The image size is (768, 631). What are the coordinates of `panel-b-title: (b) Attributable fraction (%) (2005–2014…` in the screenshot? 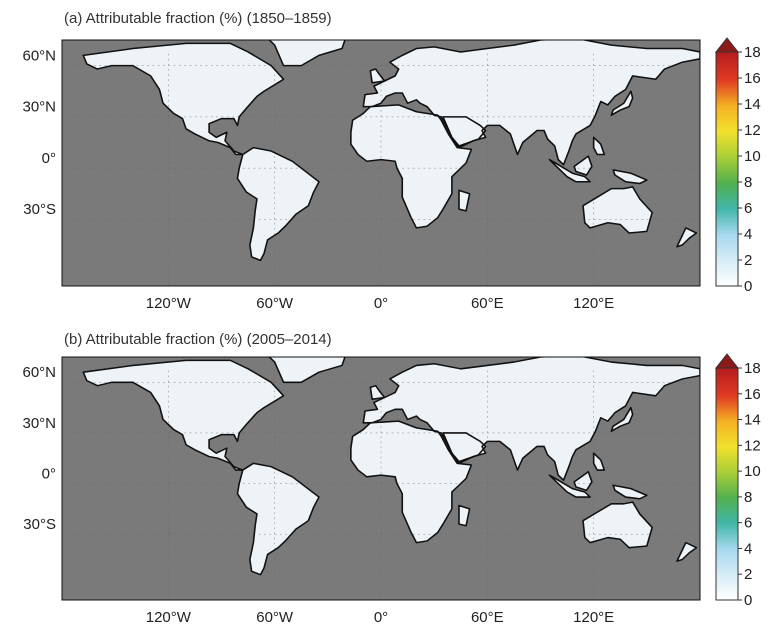 It's located at (198, 339).